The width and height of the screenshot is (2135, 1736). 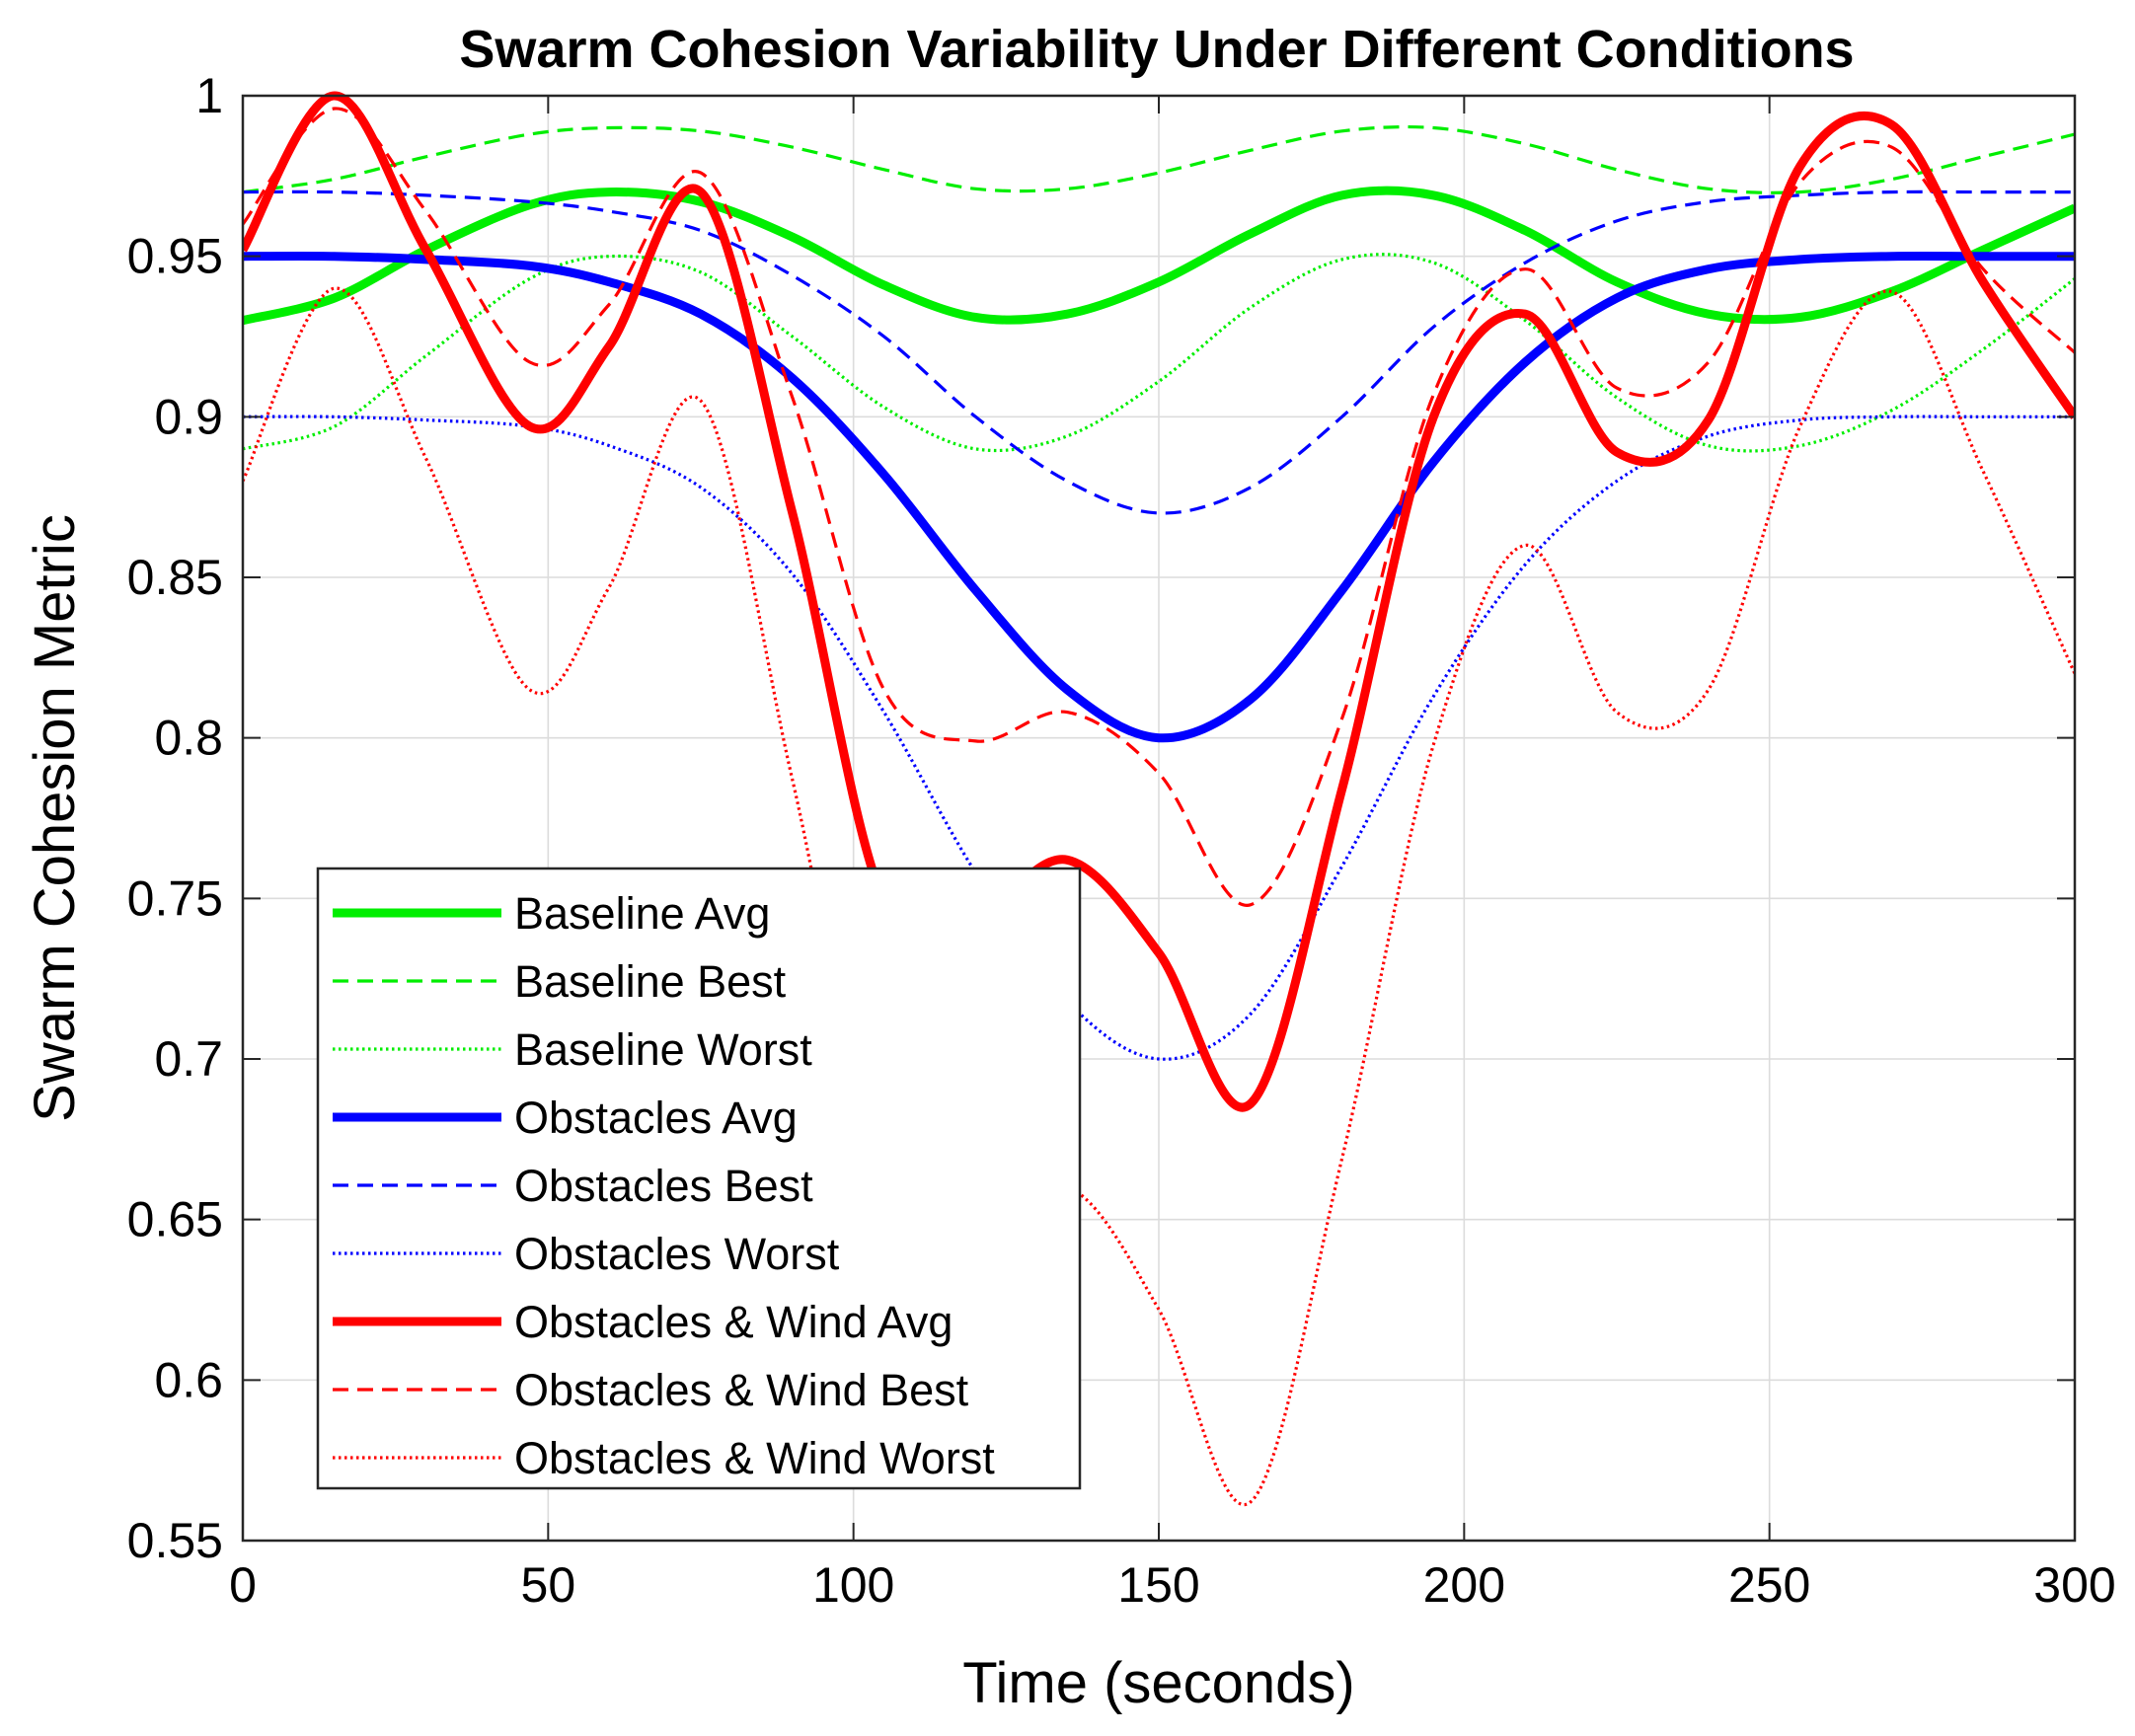 I want to click on legend-box, so click(x=699, y=1178).